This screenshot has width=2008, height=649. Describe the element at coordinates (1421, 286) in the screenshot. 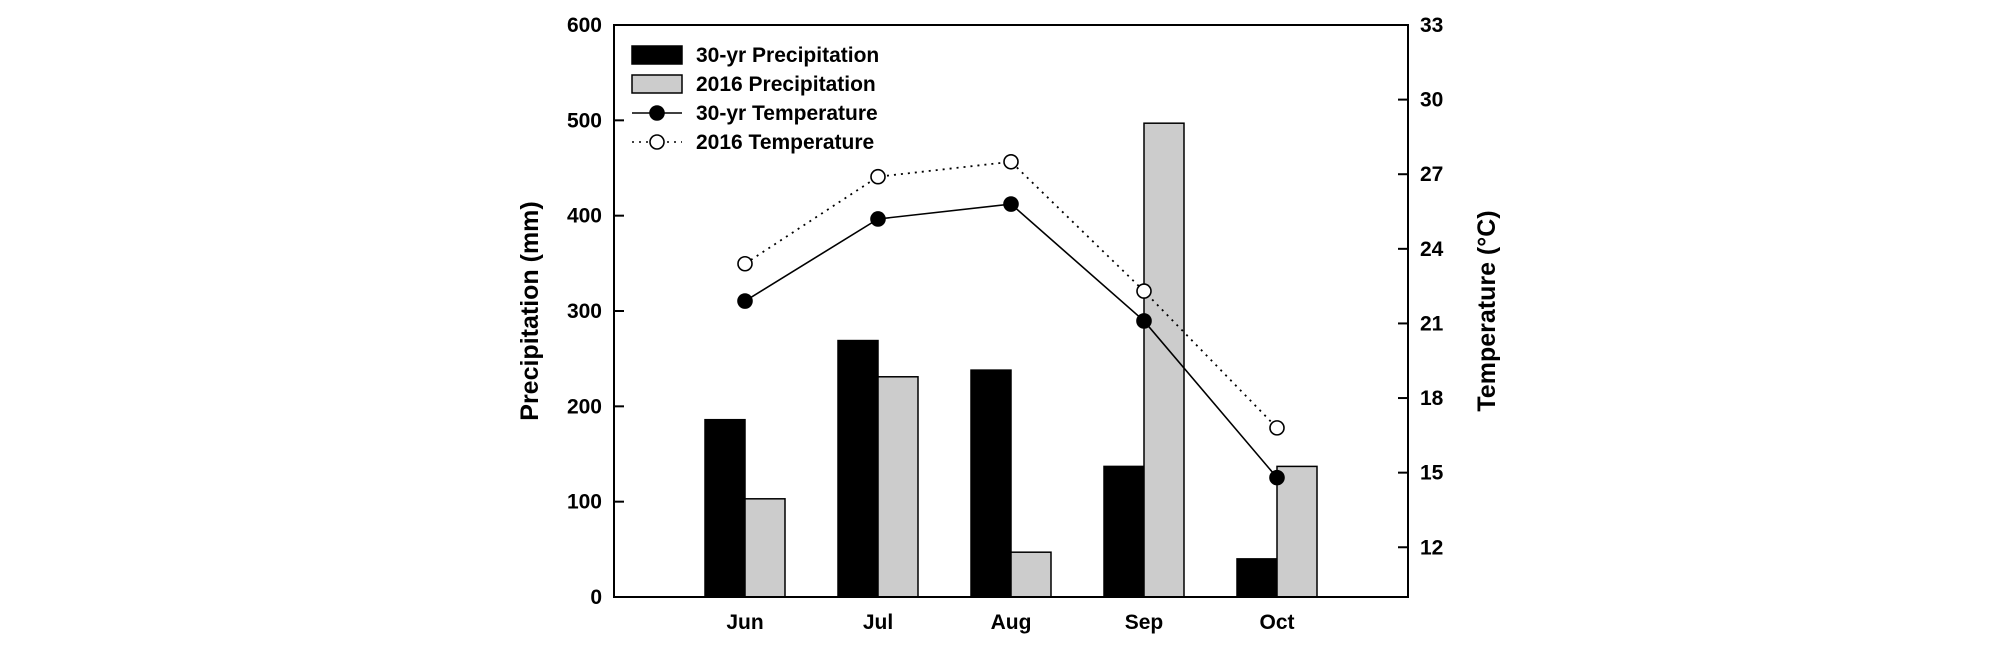

I see `right-axis: 12 15 18 21 24 27 30 33` at that location.